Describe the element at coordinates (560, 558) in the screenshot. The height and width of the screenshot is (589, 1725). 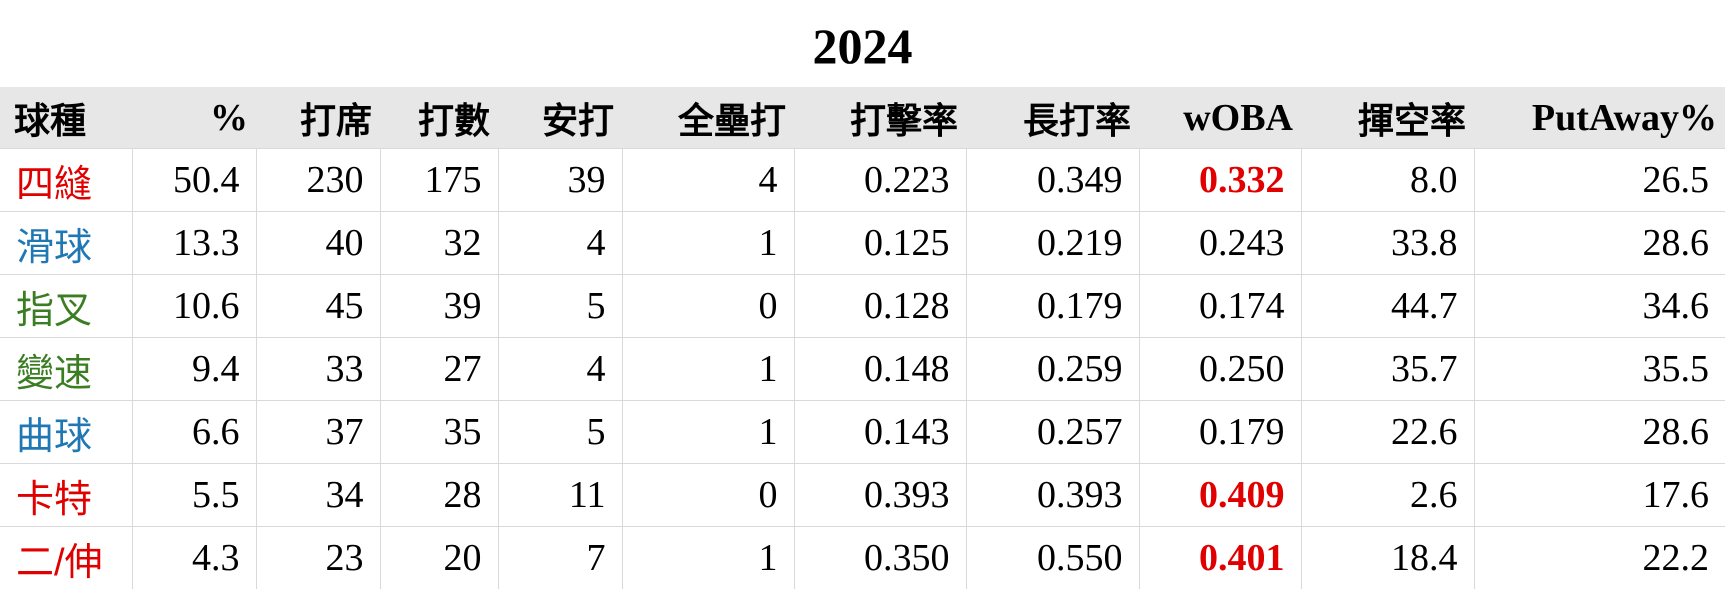
I see `stat-cell: 7` at that location.